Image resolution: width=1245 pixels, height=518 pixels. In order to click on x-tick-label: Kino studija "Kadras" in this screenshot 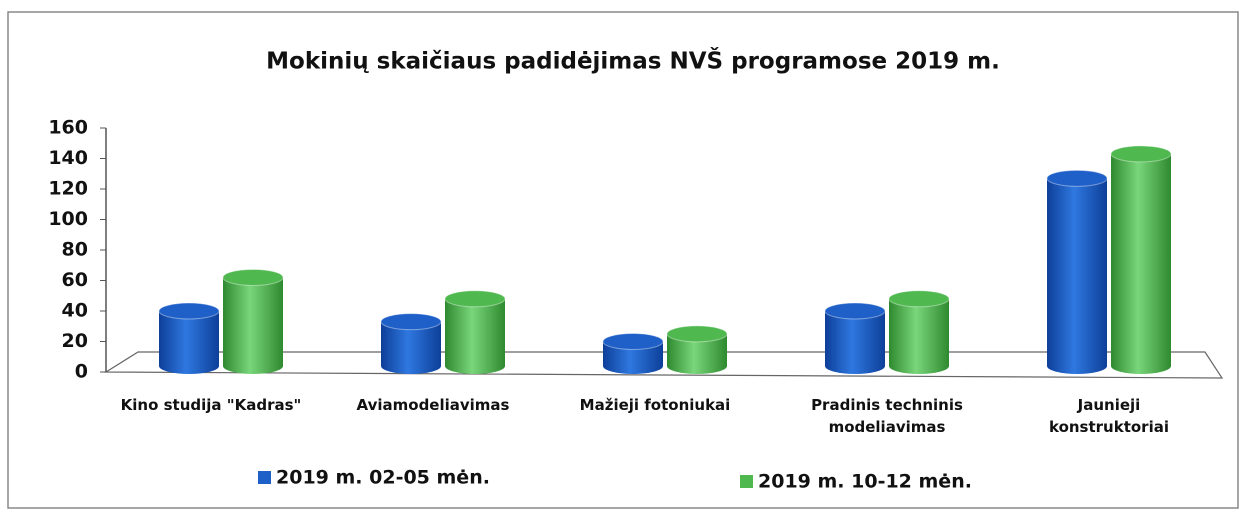, I will do `click(211, 405)`.